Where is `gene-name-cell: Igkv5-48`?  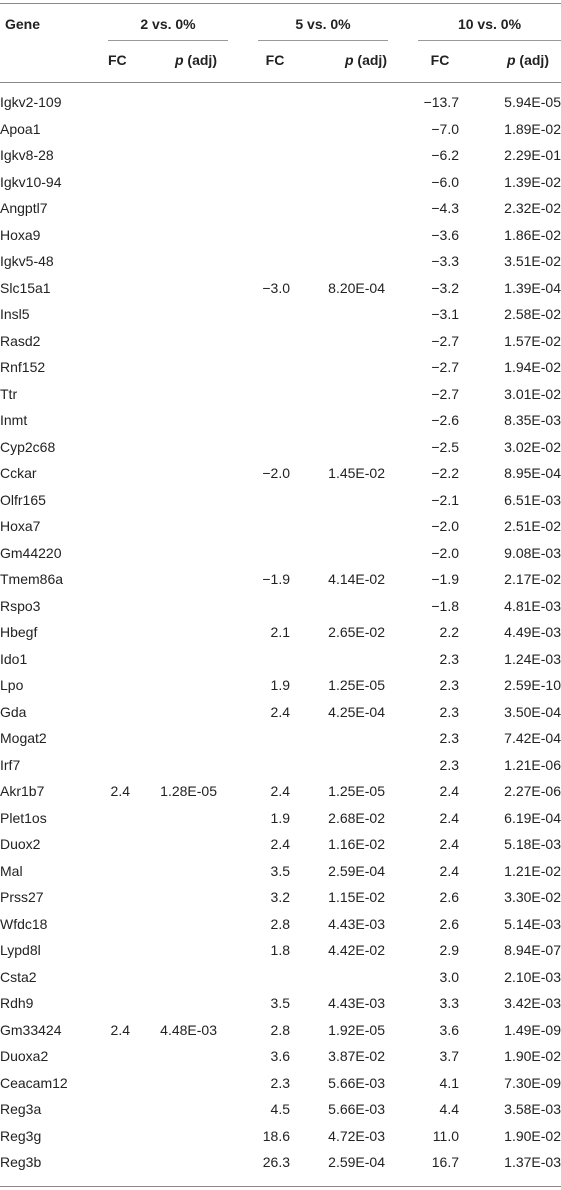 gene-name-cell: Igkv5-48 is located at coordinates (27, 261).